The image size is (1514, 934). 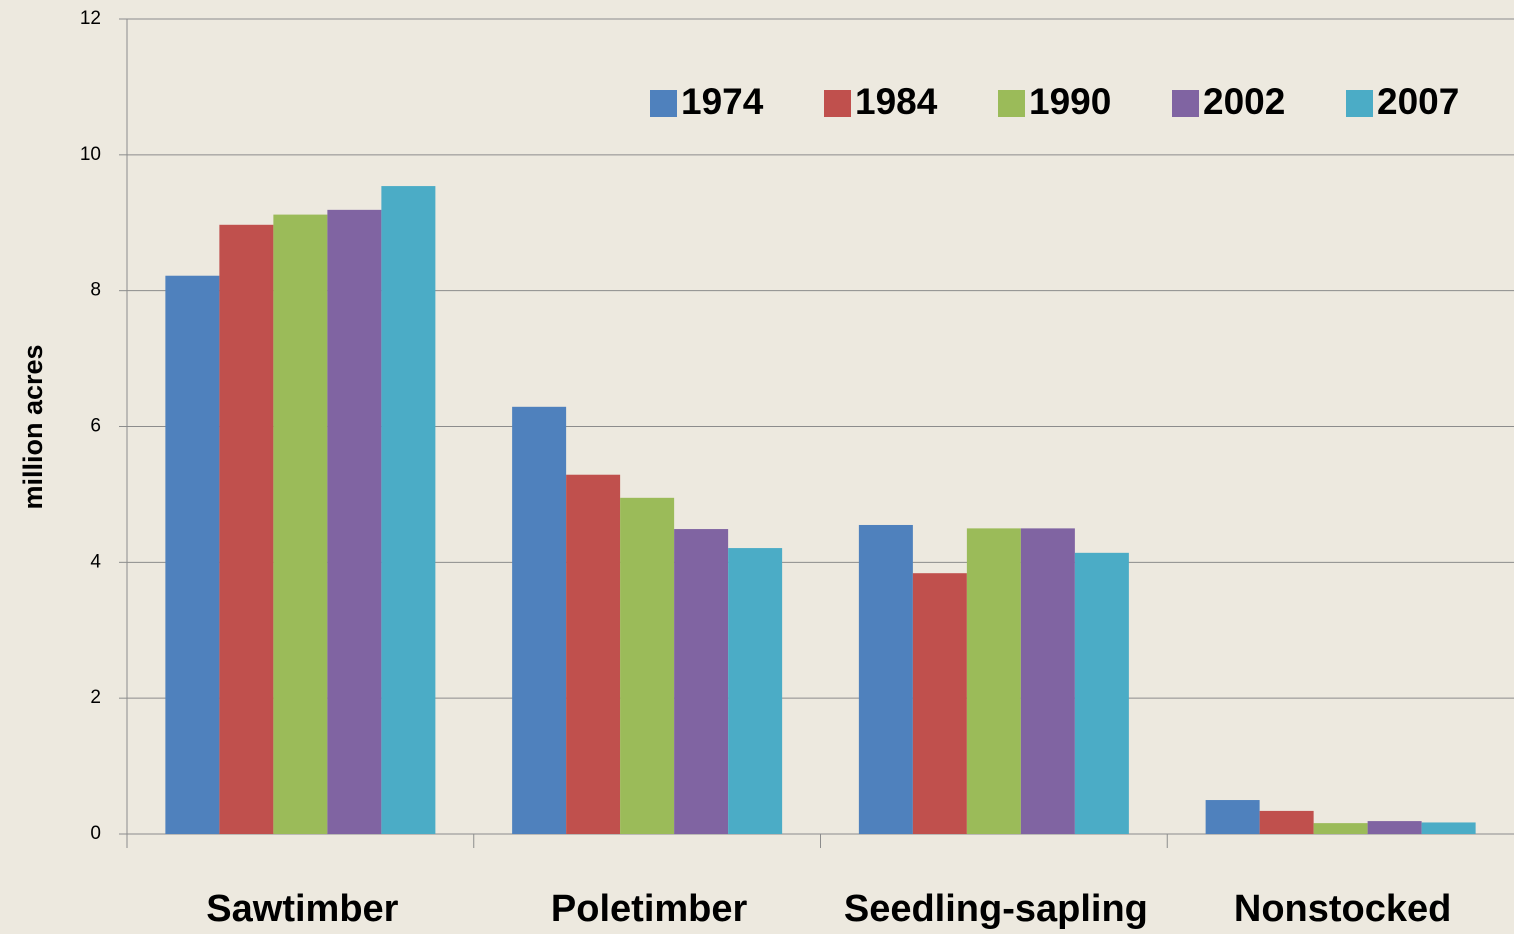 What do you see at coordinates (95, 833) in the screenshot?
I see `y-tick-label: 0` at bounding box center [95, 833].